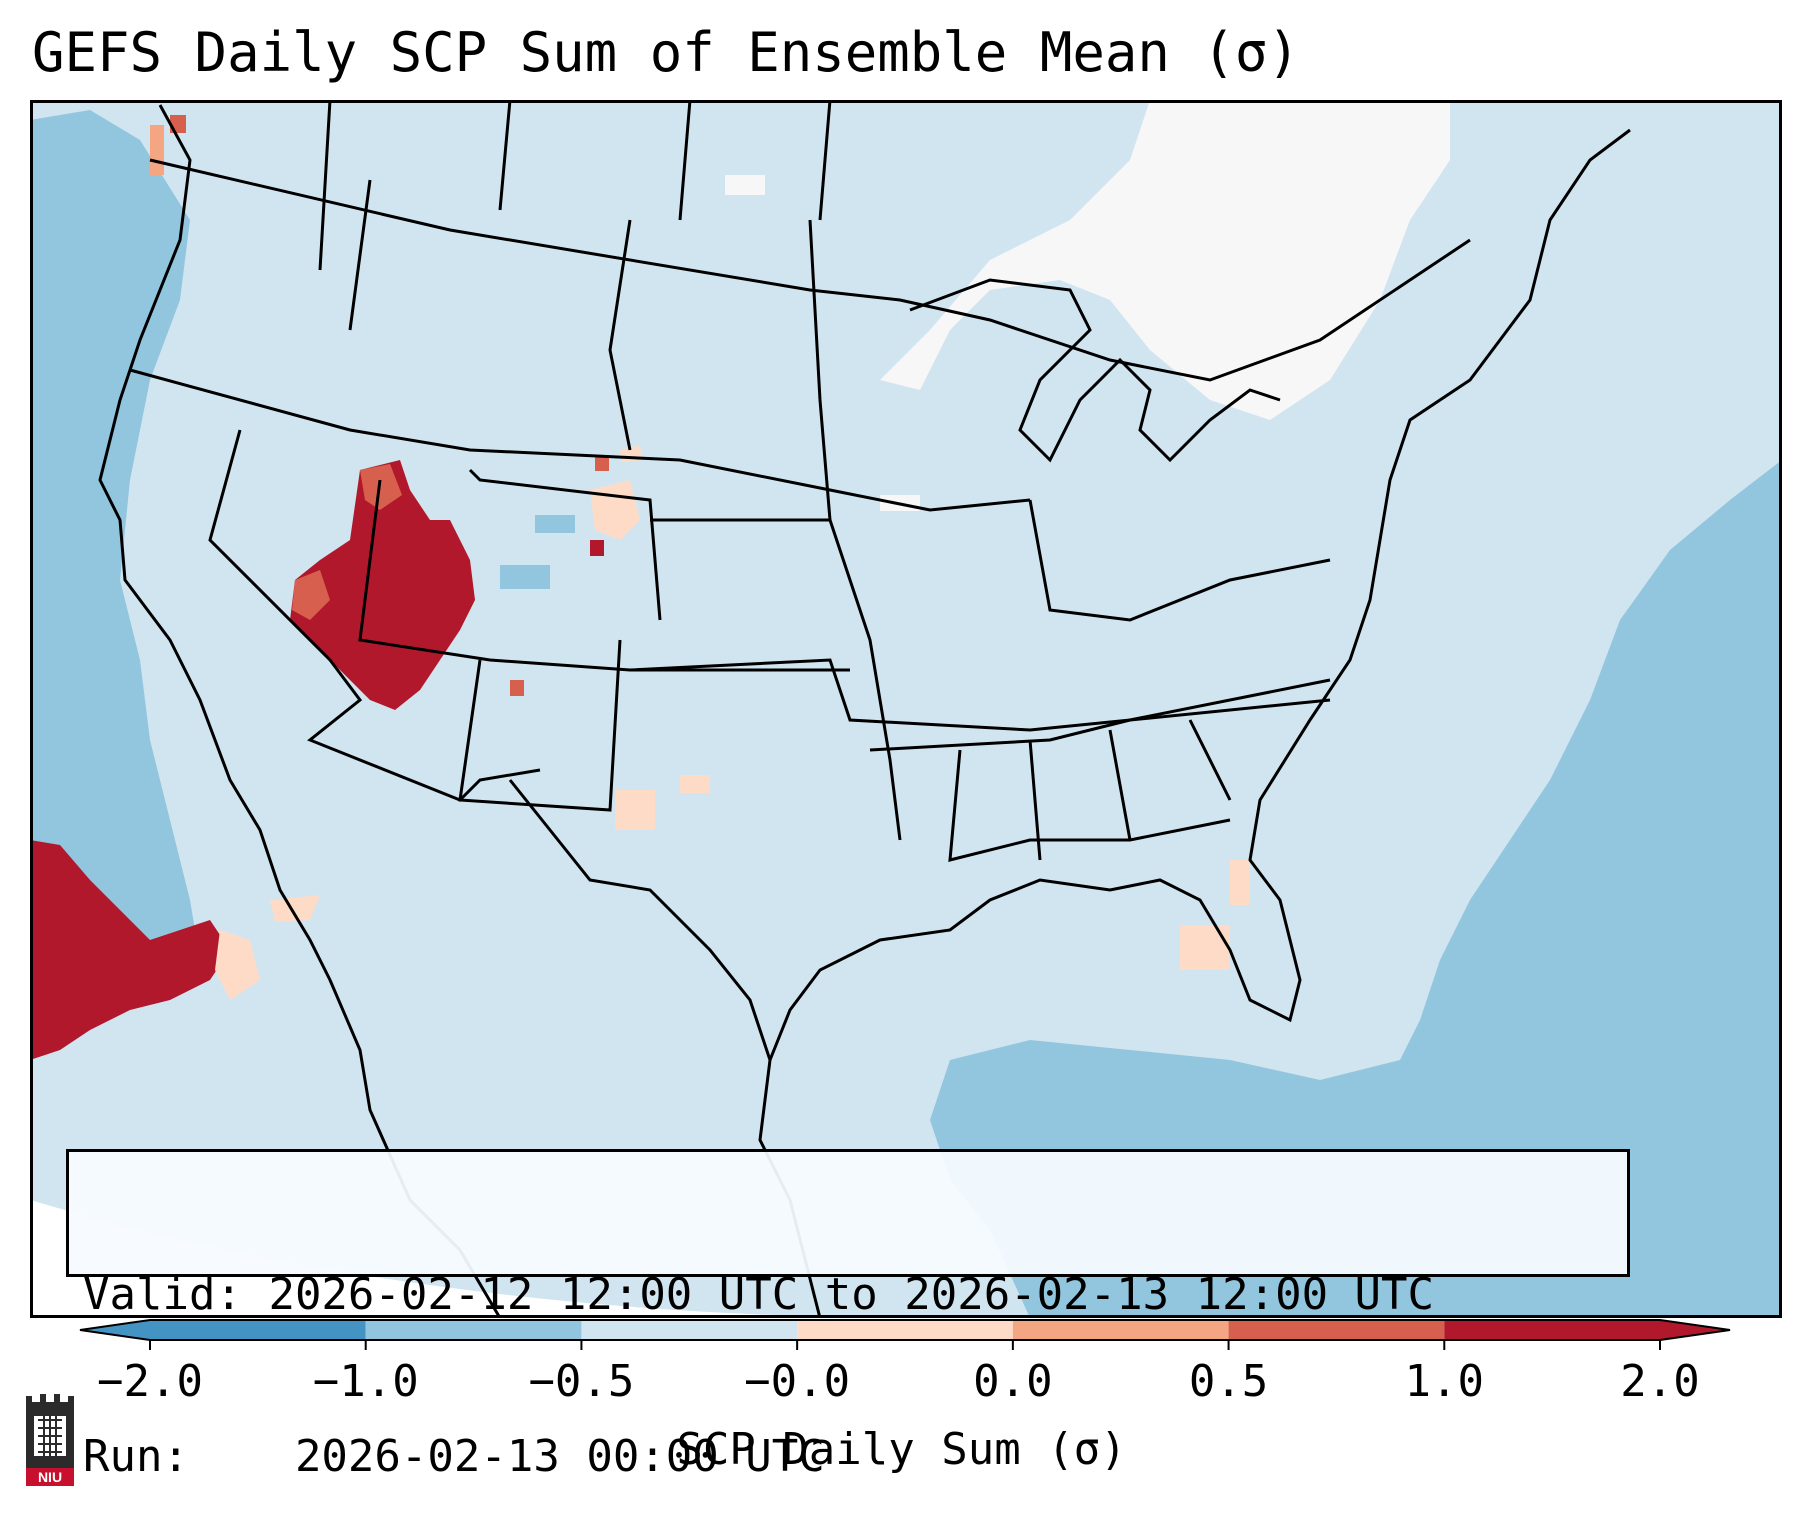  What do you see at coordinates (898, 1373) in the screenshot?
I see `colorbar-ticks: −2.0 −1.0 −0.5 −0.0 0.0 0.5 1.0 2.0` at bounding box center [898, 1373].